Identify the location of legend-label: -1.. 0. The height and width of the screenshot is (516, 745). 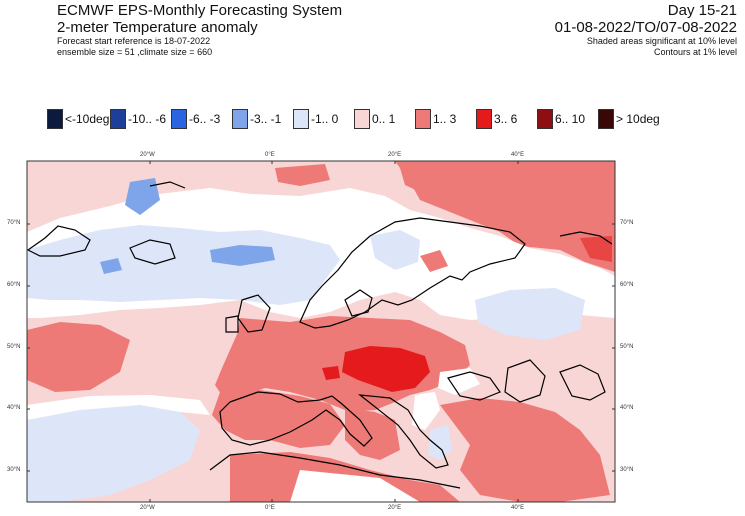
(325, 119).